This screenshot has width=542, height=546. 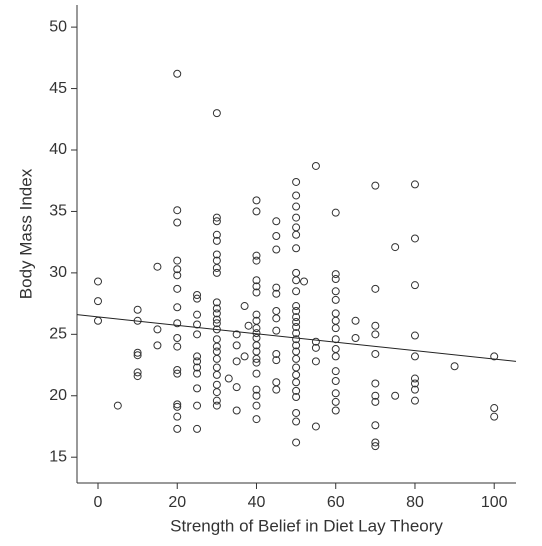 I want to click on y-tick-label: 20, so click(x=58, y=395).